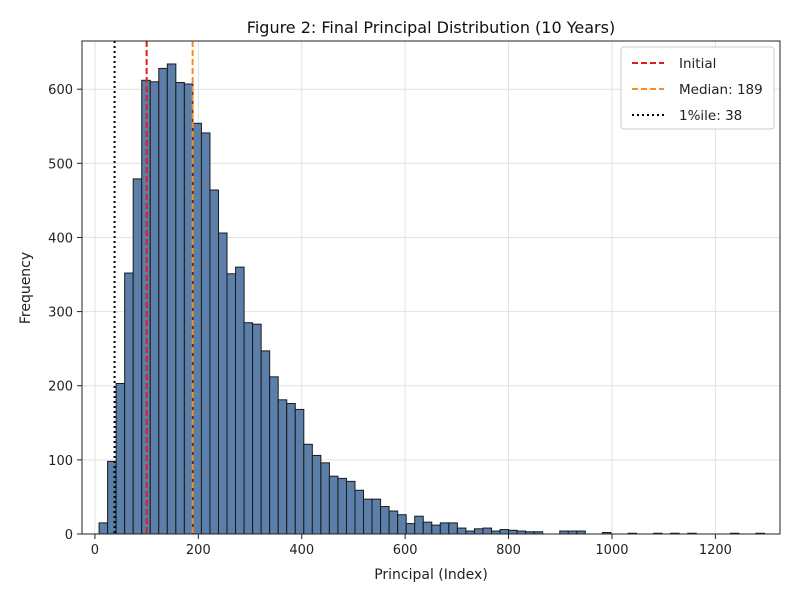 The image size is (800, 600). Describe the element at coordinates (60, 313) in the screenshot. I see `y-tick-label: 300` at that location.